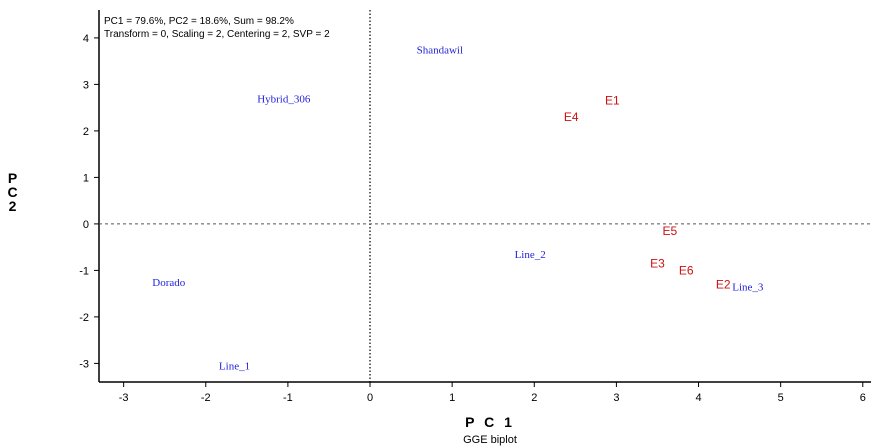  Describe the element at coordinates (234, 367) in the screenshot. I see `genotype-point-label: Line_1` at that location.